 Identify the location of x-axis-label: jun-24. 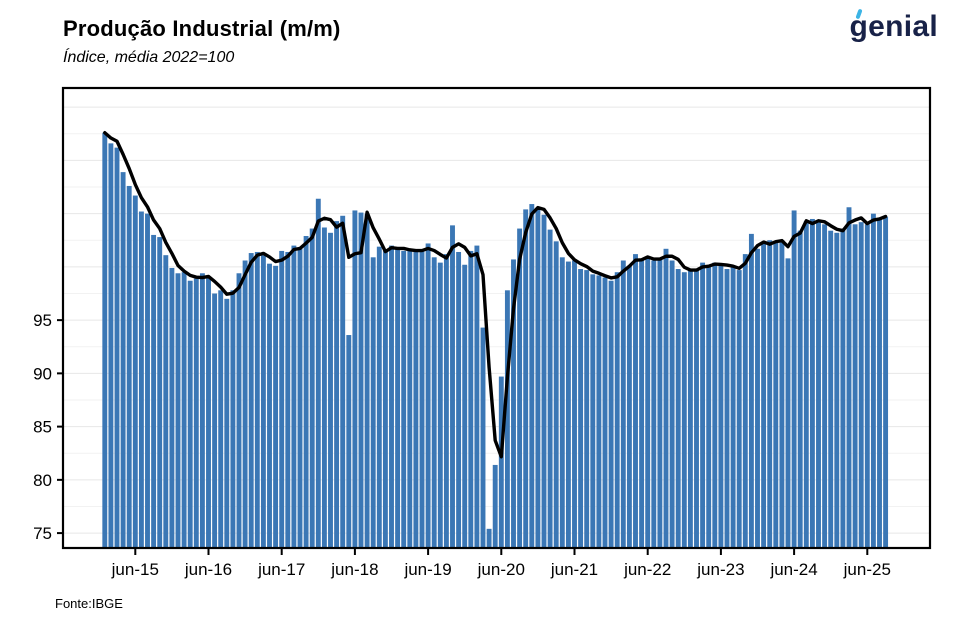
(793, 569).